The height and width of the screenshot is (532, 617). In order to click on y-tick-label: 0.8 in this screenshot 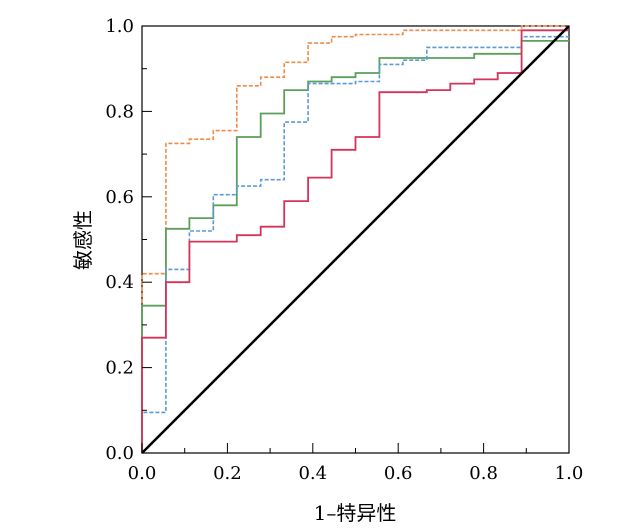, I will do `click(119, 111)`.